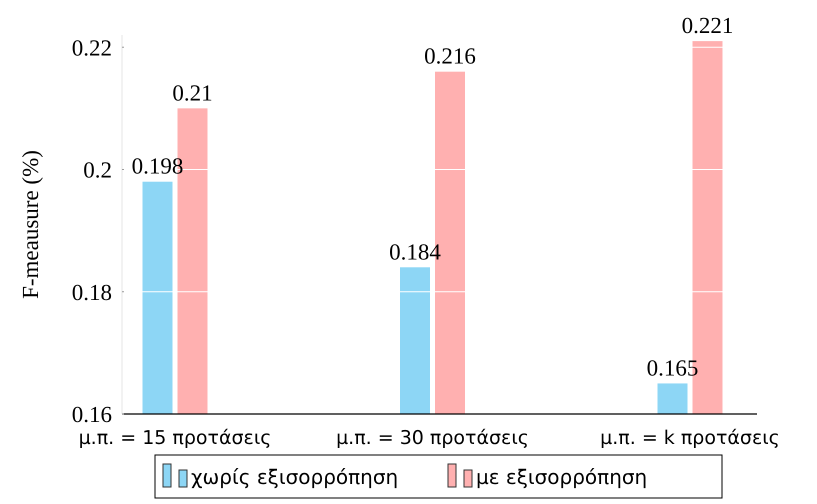  What do you see at coordinates (158, 166) in the screenshot?
I see `data-label: 0.198` at bounding box center [158, 166].